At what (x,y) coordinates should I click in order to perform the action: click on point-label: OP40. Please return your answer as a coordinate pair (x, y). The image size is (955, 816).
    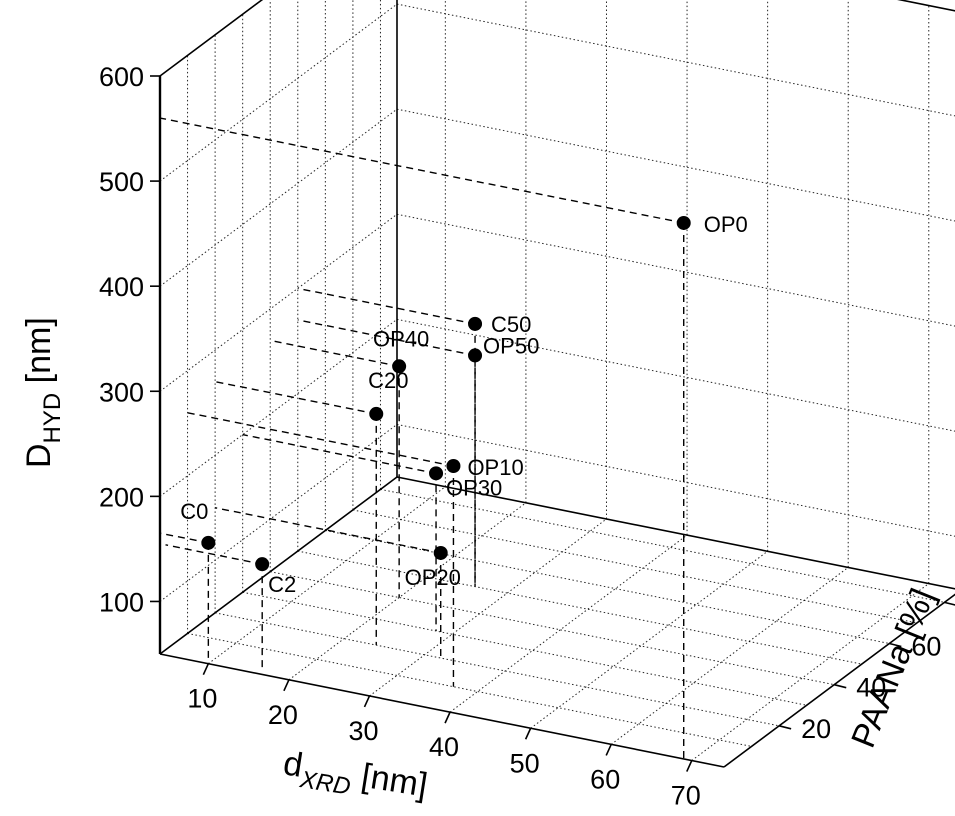
    Looking at the image, I should click on (401, 338).